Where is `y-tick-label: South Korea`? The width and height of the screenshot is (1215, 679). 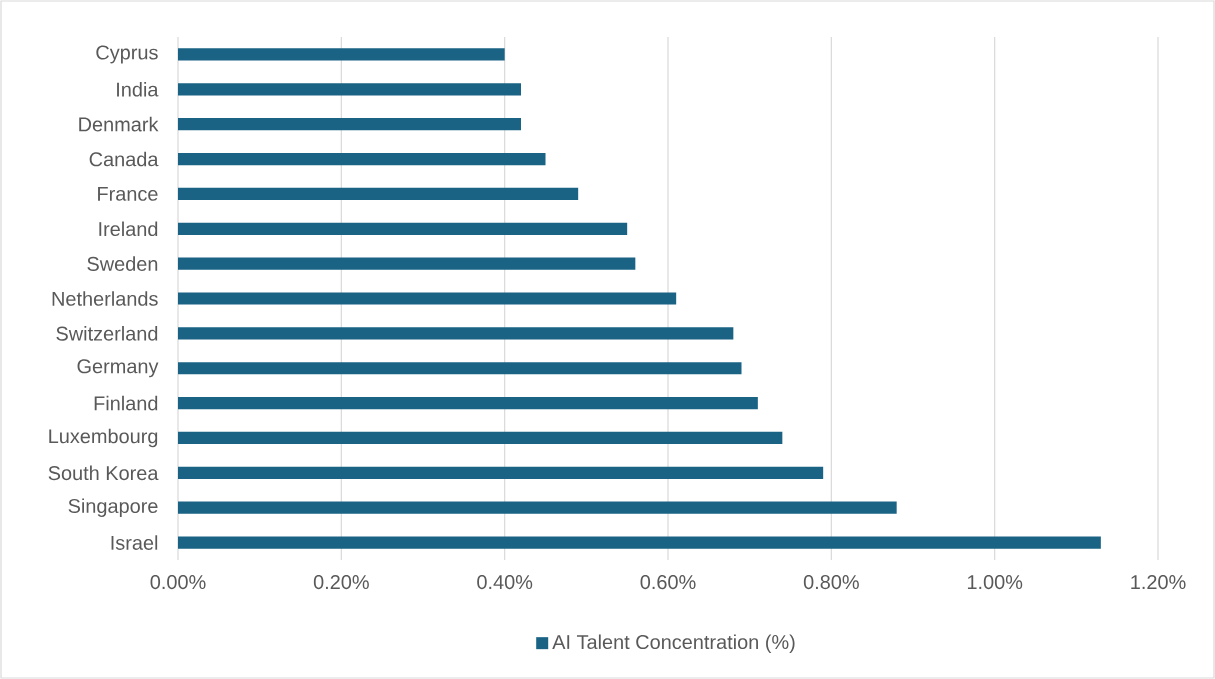
y-tick-label: South Korea is located at coordinates (103, 473).